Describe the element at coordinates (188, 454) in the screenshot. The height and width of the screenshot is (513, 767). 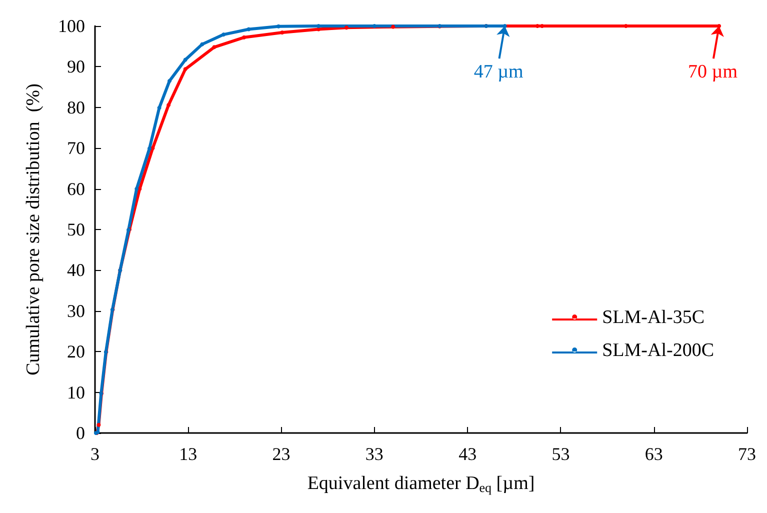
I see `x-tick-label: 13` at that location.